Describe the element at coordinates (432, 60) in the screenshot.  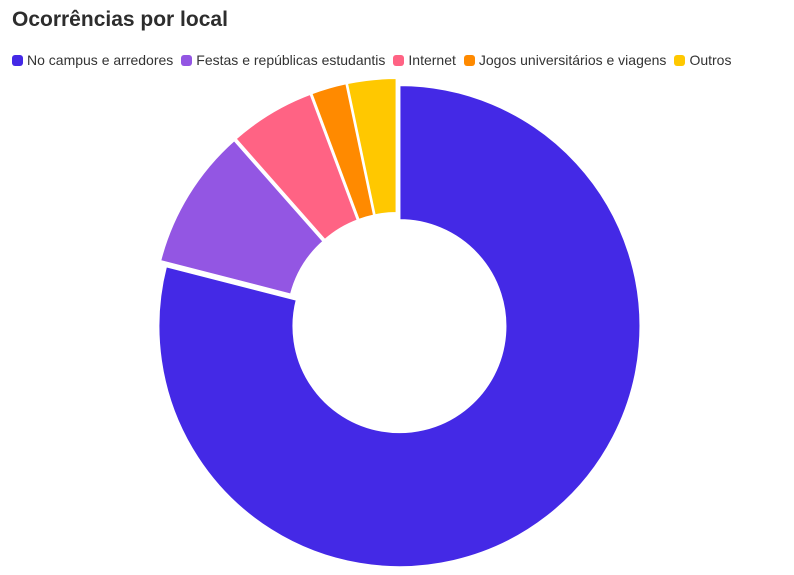
I see `legend-label-internet: Internet` at that location.